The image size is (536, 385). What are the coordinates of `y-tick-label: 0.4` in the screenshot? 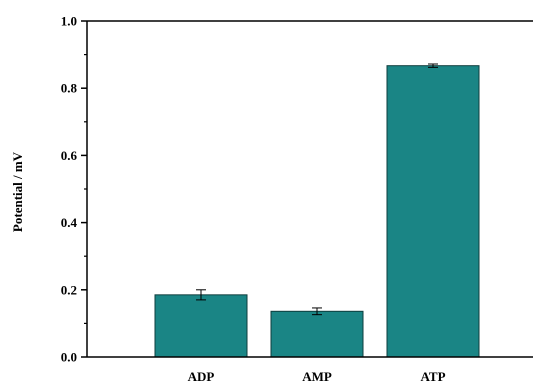 It's located at (69, 222).